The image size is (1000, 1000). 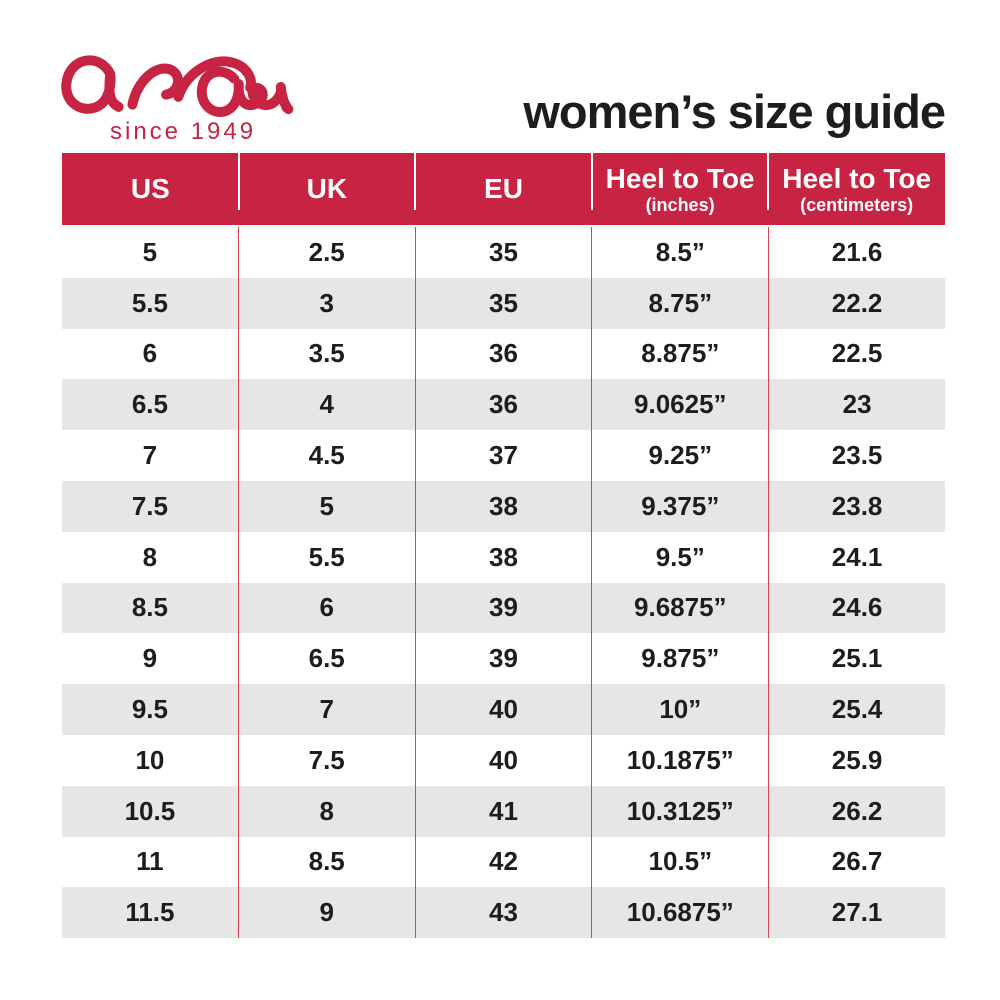 What do you see at coordinates (734, 111) in the screenshot?
I see `page-title: women’s size guide` at bounding box center [734, 111].